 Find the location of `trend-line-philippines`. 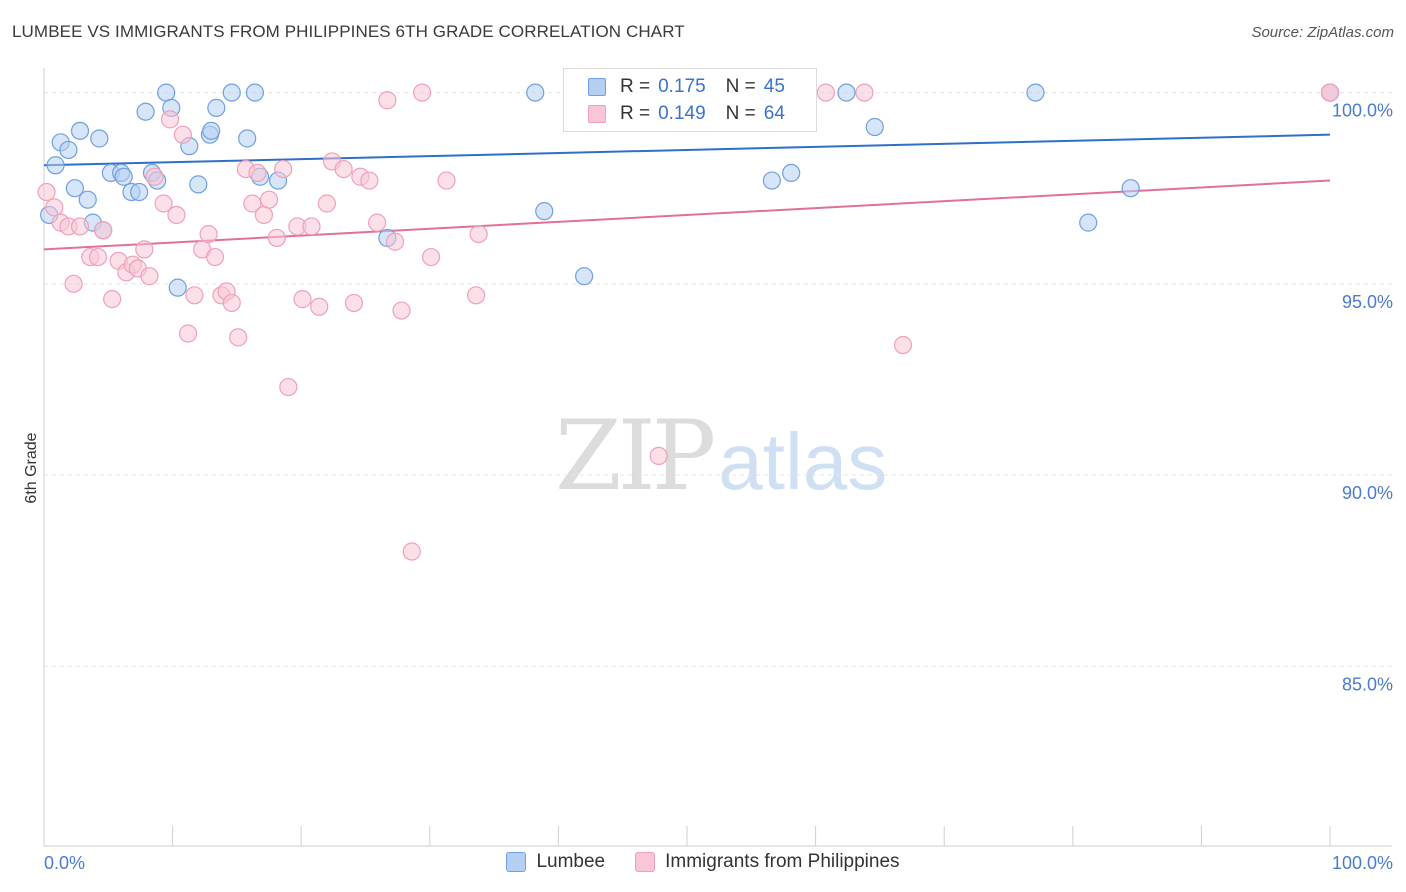

trend-line-philippines is located at coordinates (687, 215).